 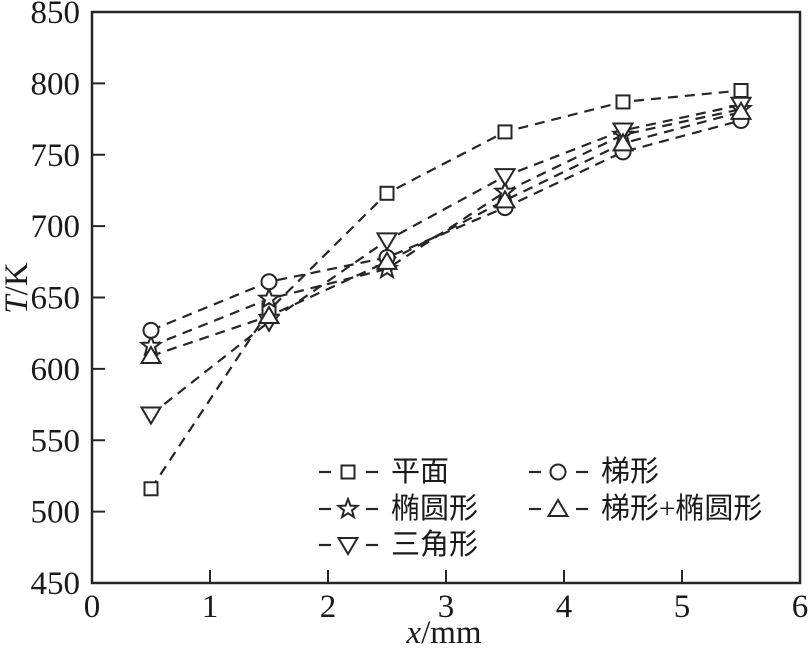 What do you see at coordinates (446, 607) in the screenshot?
I see `x-tick-label: 3` at bounding box center [446, 607].